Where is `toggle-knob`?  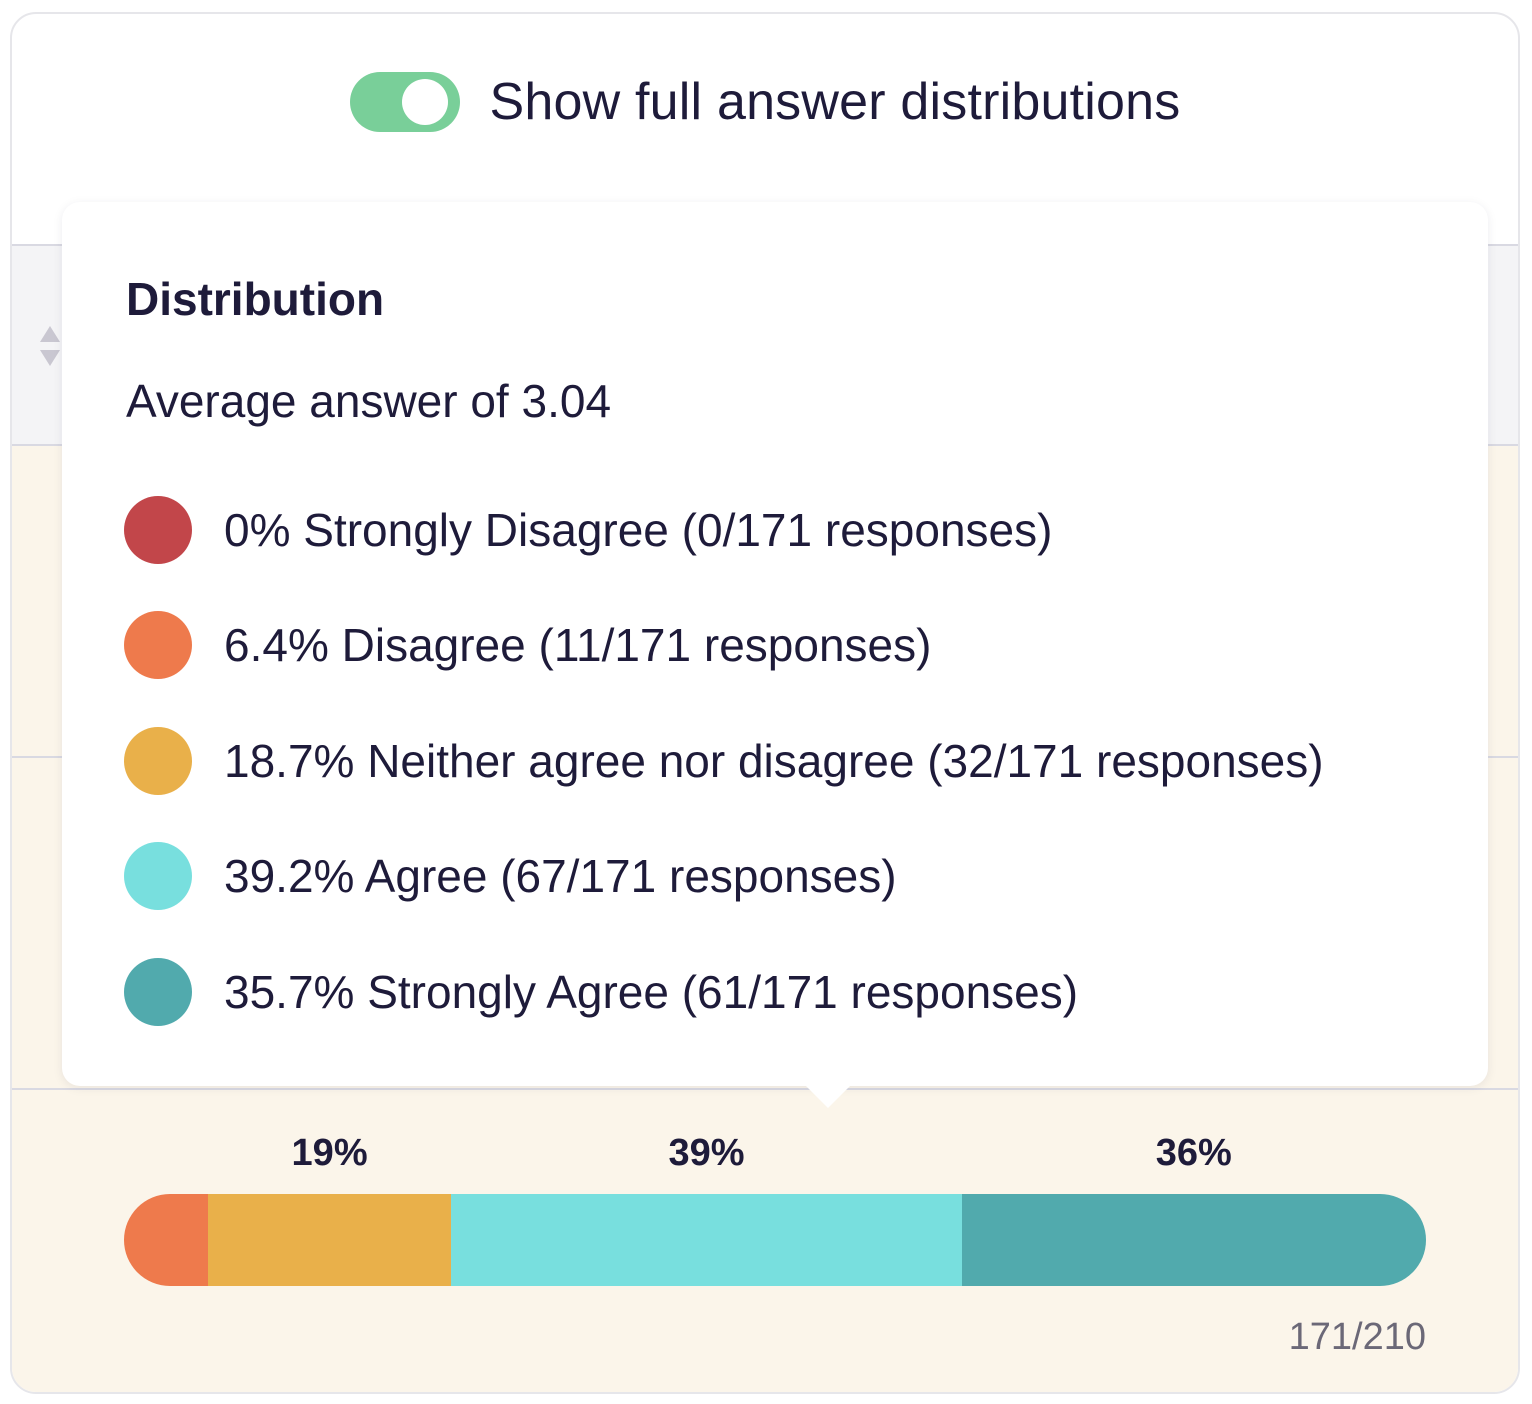 toggle-knob is located at coordinates (424, 102).